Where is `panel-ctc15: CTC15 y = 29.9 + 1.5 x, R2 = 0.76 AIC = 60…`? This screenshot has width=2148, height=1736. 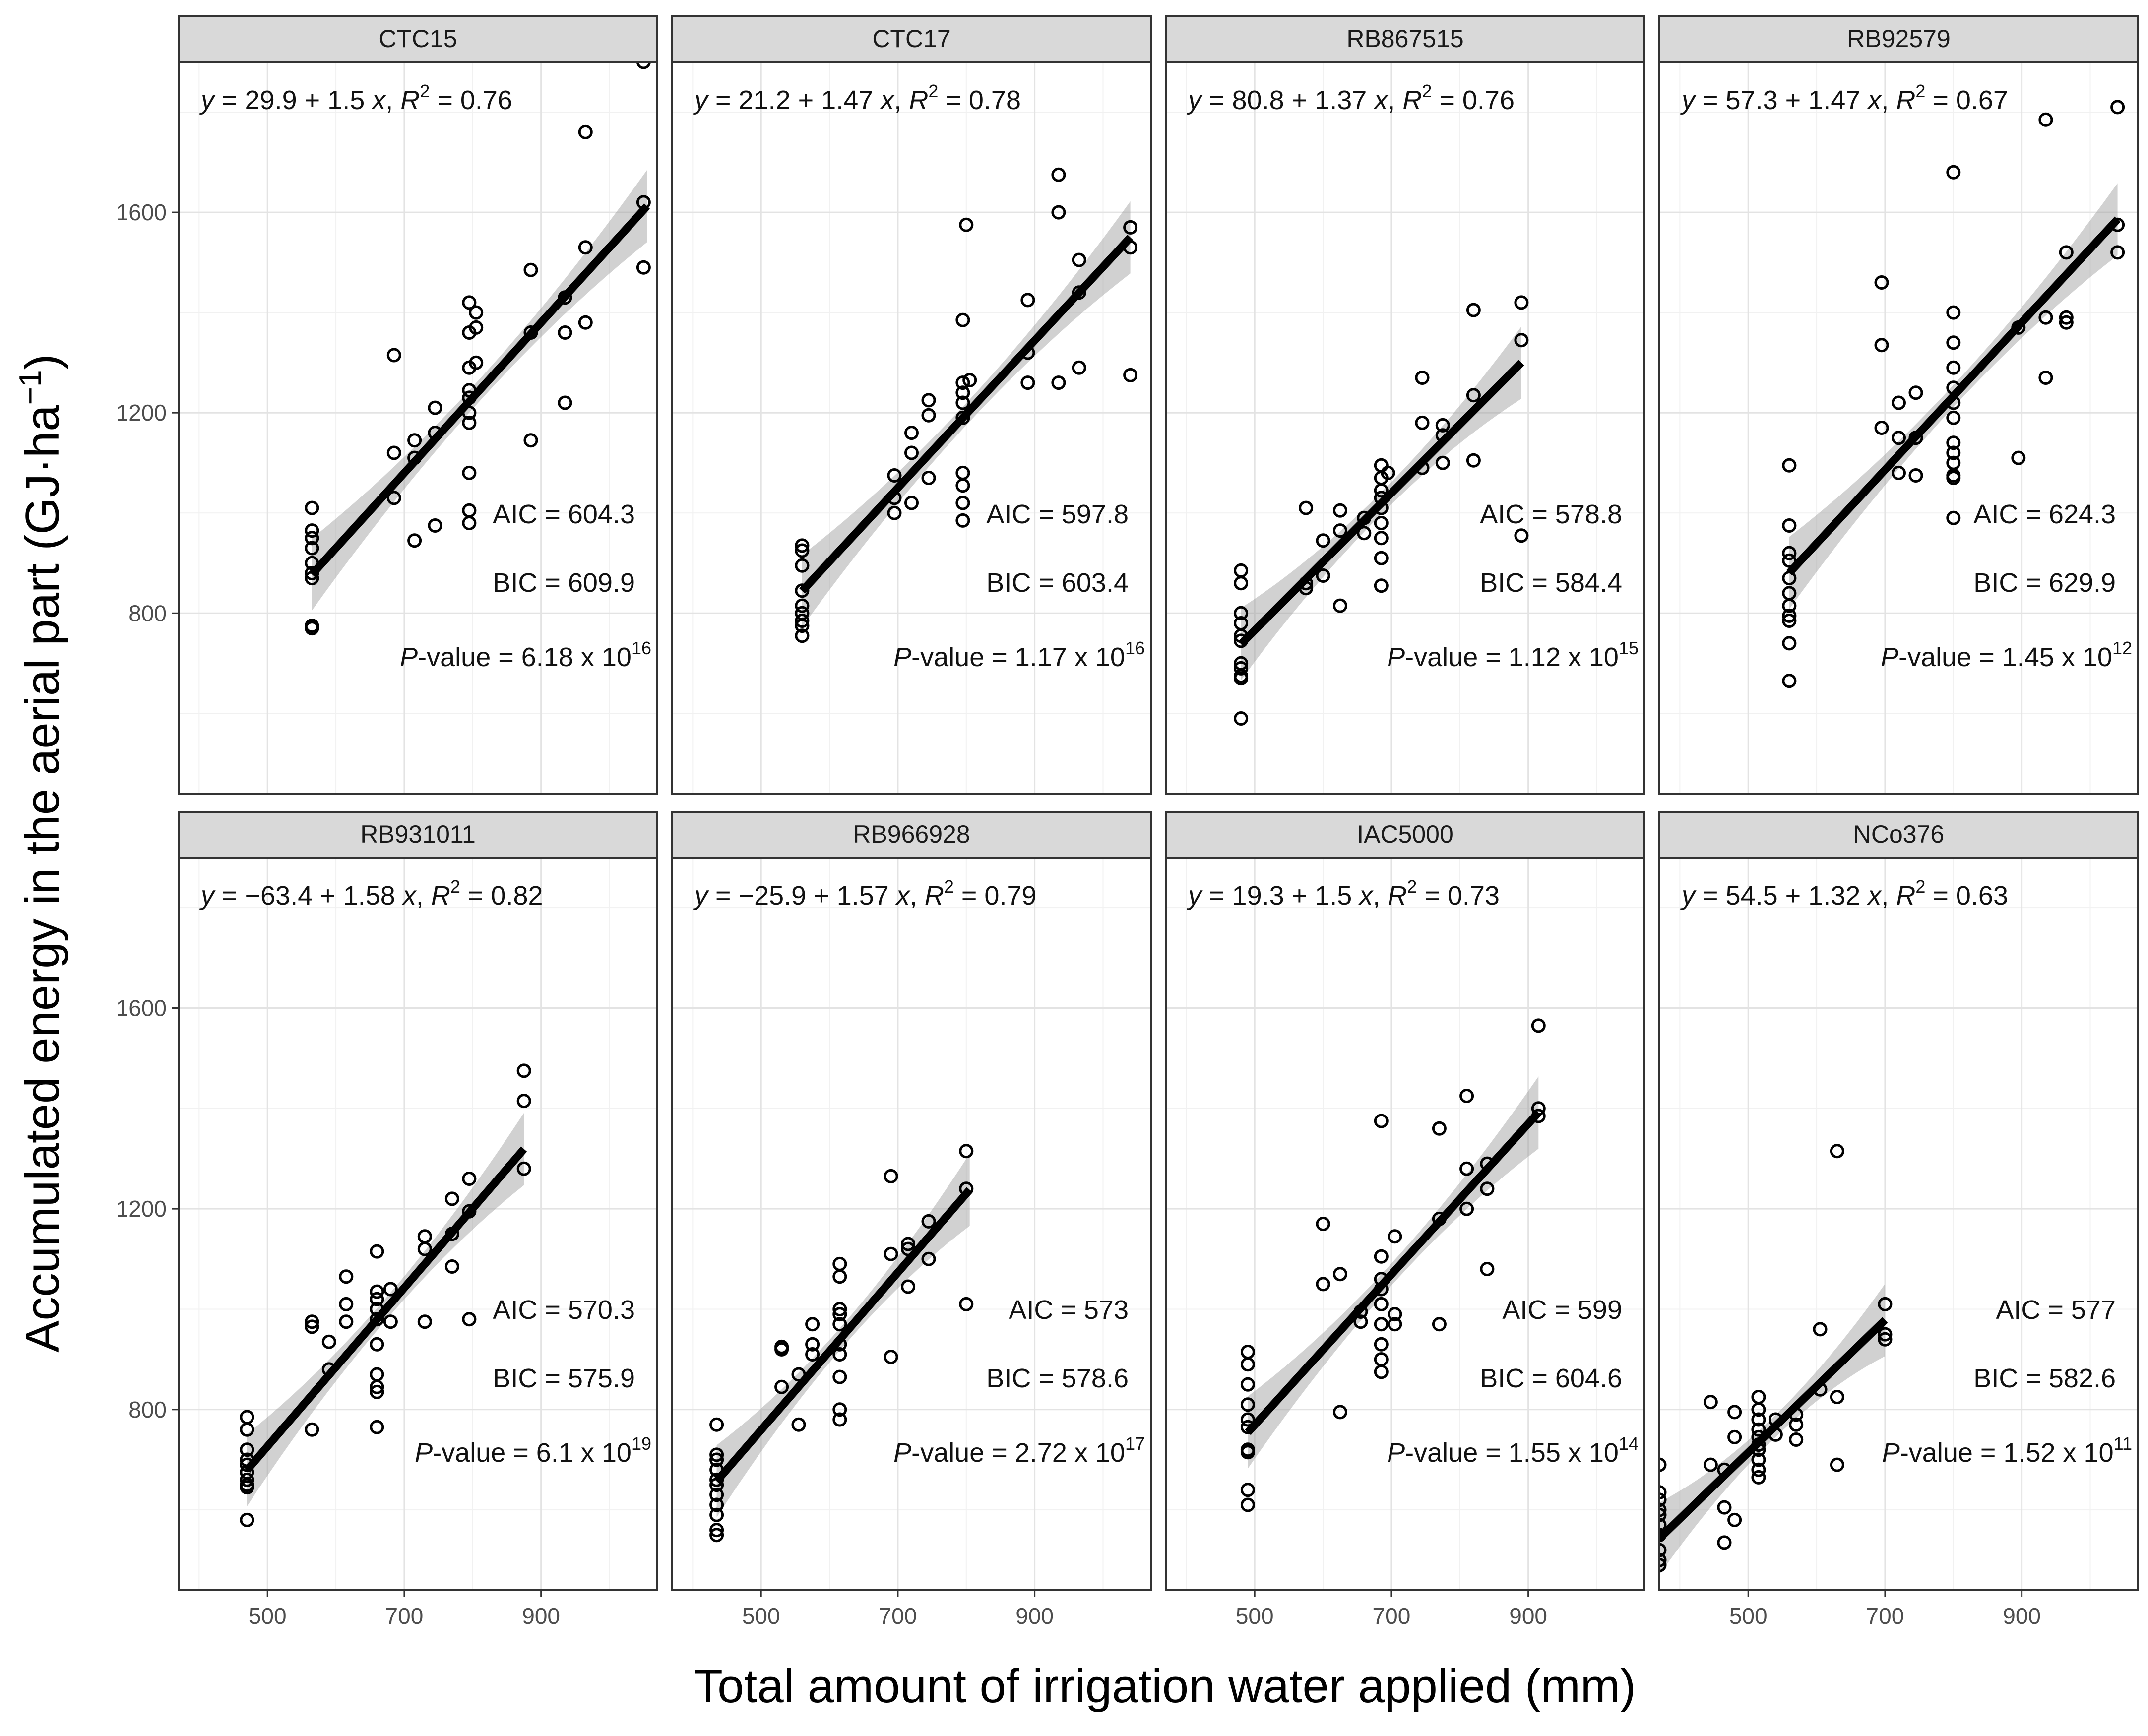 panel-ctc15: CTC15 y = 29.9 + 1.5 x, R2 = 0.76 AIC = 60… is located at coordinates (418, 405).